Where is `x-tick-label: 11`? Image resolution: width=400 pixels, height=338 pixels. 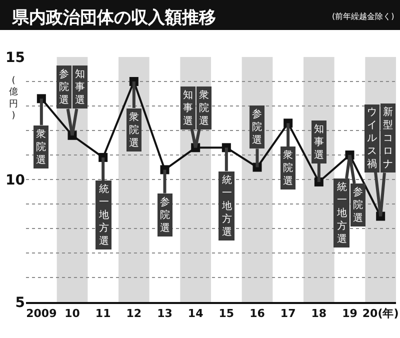
x-tick-label: 11 is located at coordinates (103, 313).